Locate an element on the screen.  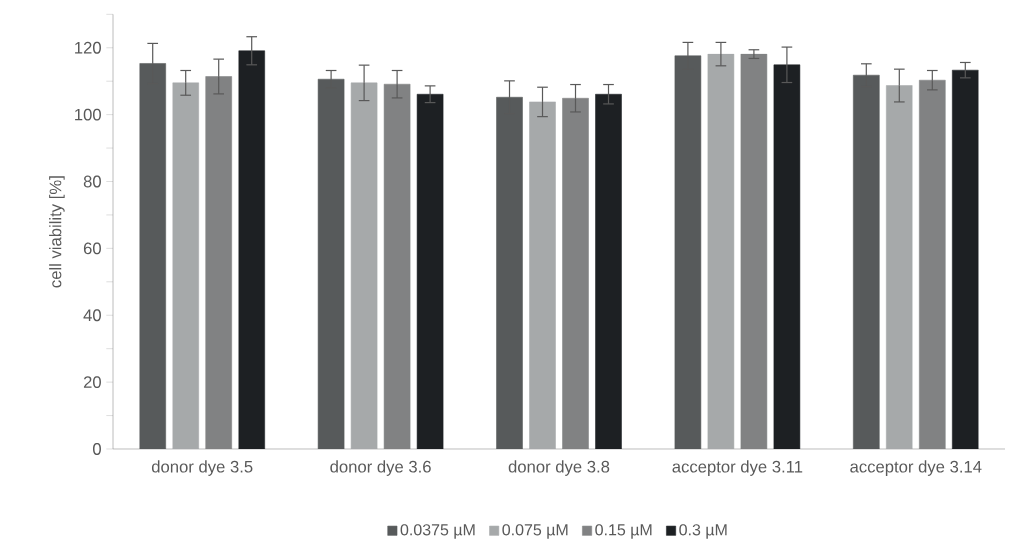
x-tick-label: acceptor dye 3.11 is located at coordinates (737, 468).